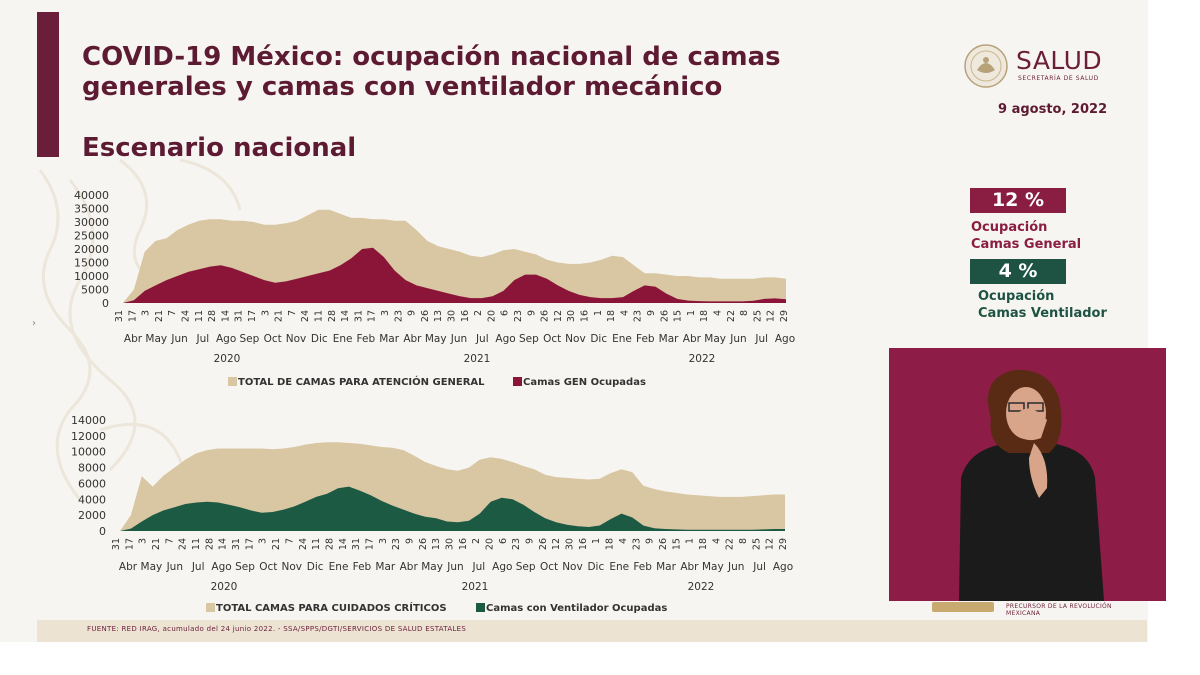  I want to click on sign-interpreter-caption-strip: PRECURSOR DE LA REVOLUCIÓN MEXICANA, so click(1040, 608).